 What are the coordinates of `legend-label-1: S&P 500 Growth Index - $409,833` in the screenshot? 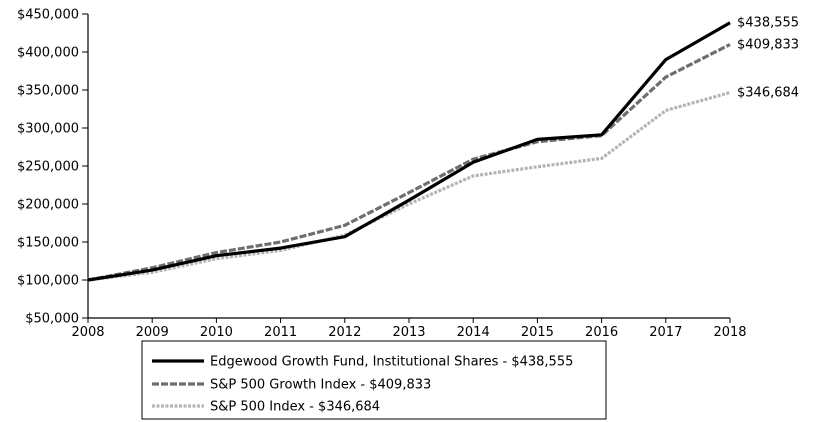 It's located at (320, 385).